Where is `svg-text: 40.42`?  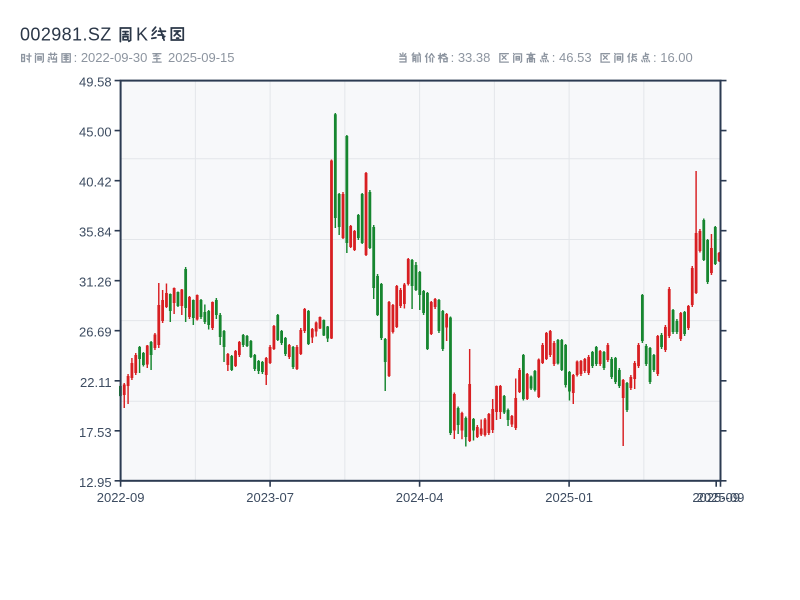
svg-text: 40.42 is located at coordinates (95, 182).